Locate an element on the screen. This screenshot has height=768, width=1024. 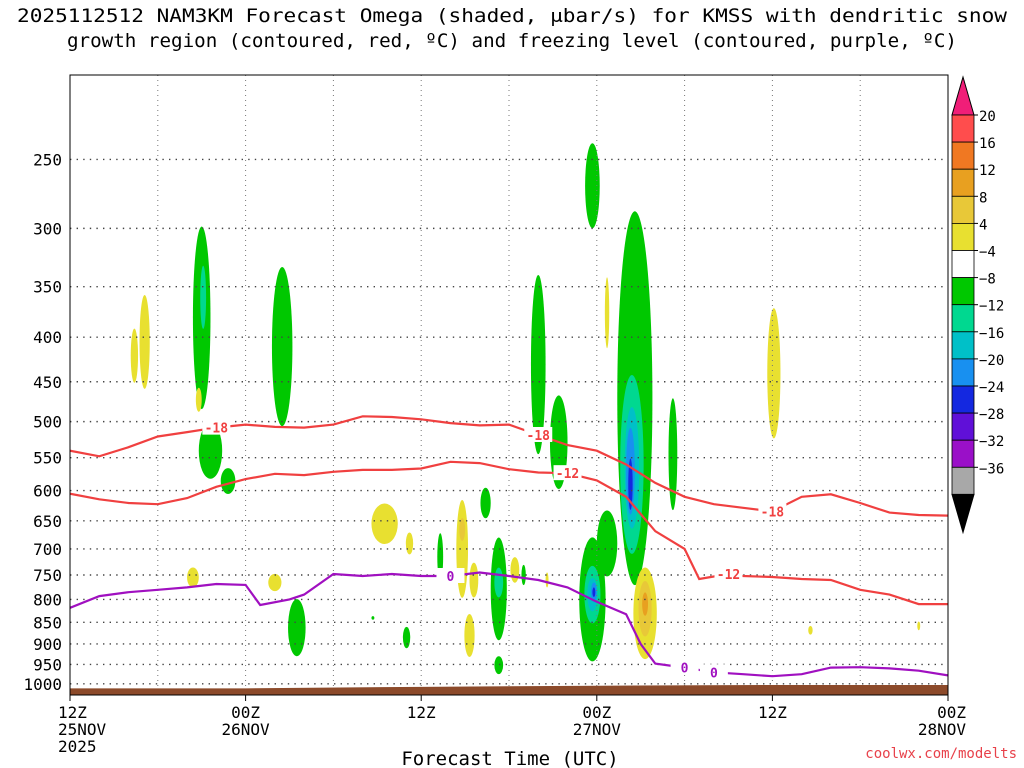
y-tick-label: 300 is located at coordinates (47, 228).